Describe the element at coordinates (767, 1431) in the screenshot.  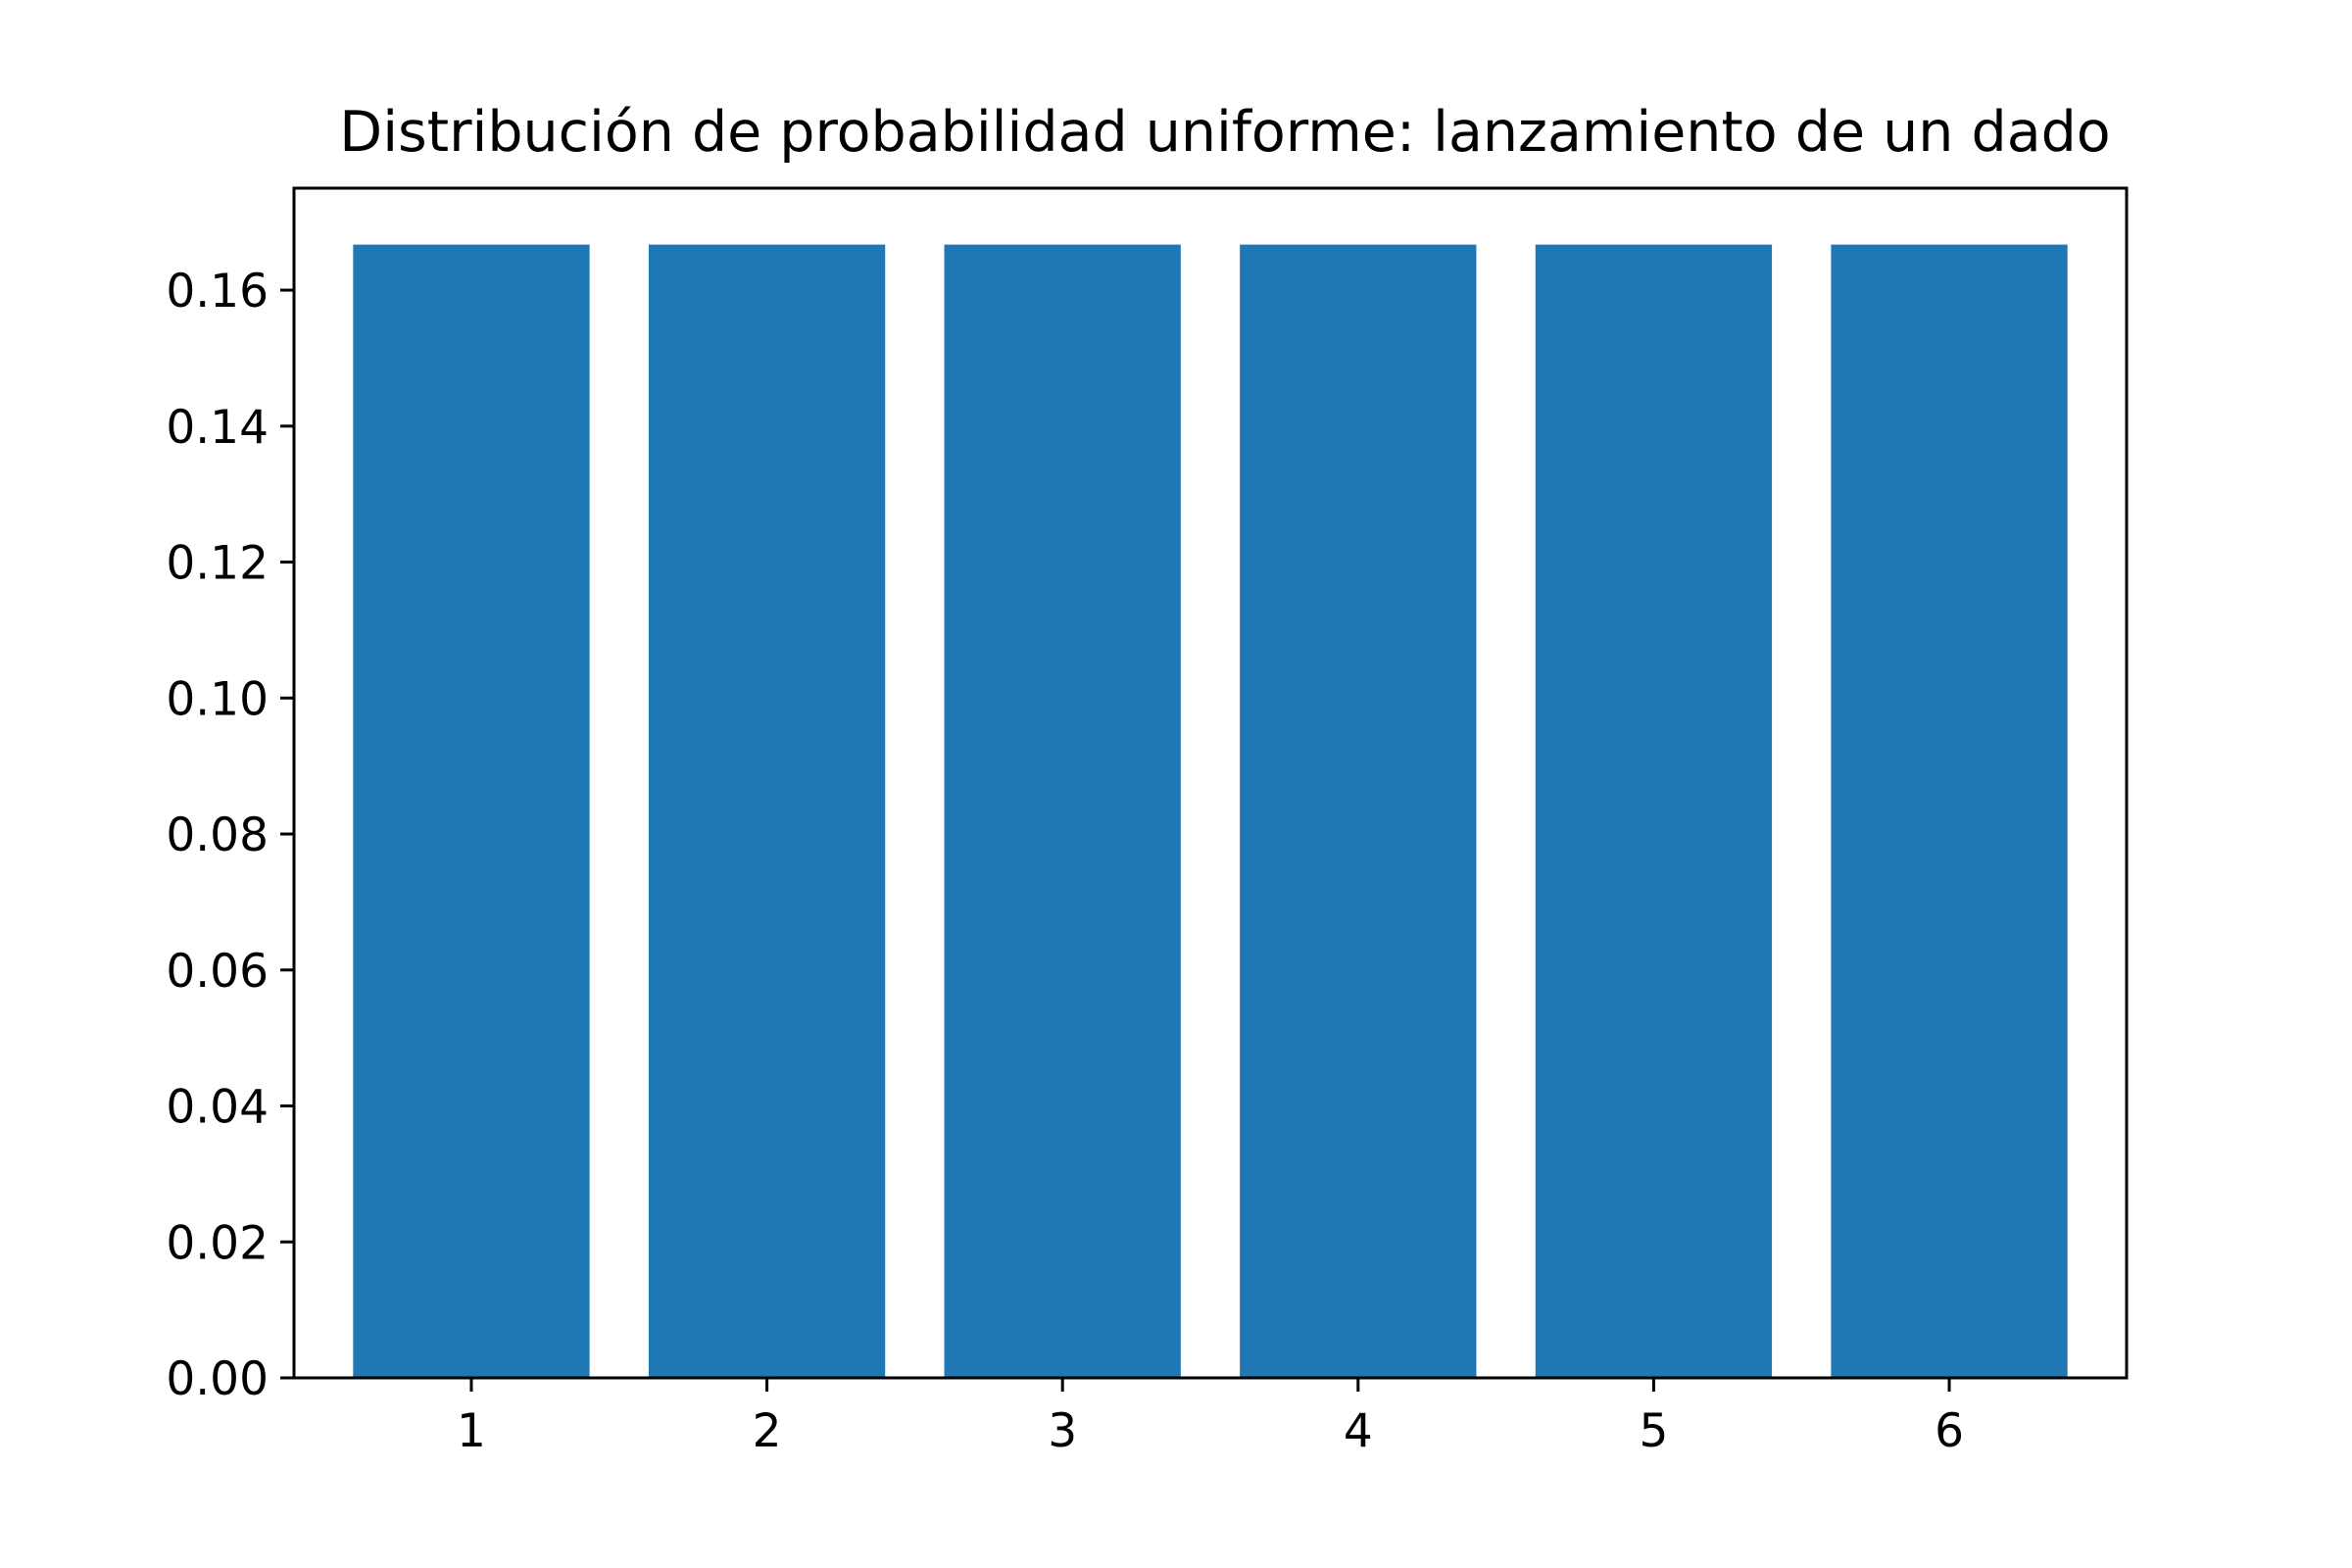
I see `x-tick-label: 2` at that location.